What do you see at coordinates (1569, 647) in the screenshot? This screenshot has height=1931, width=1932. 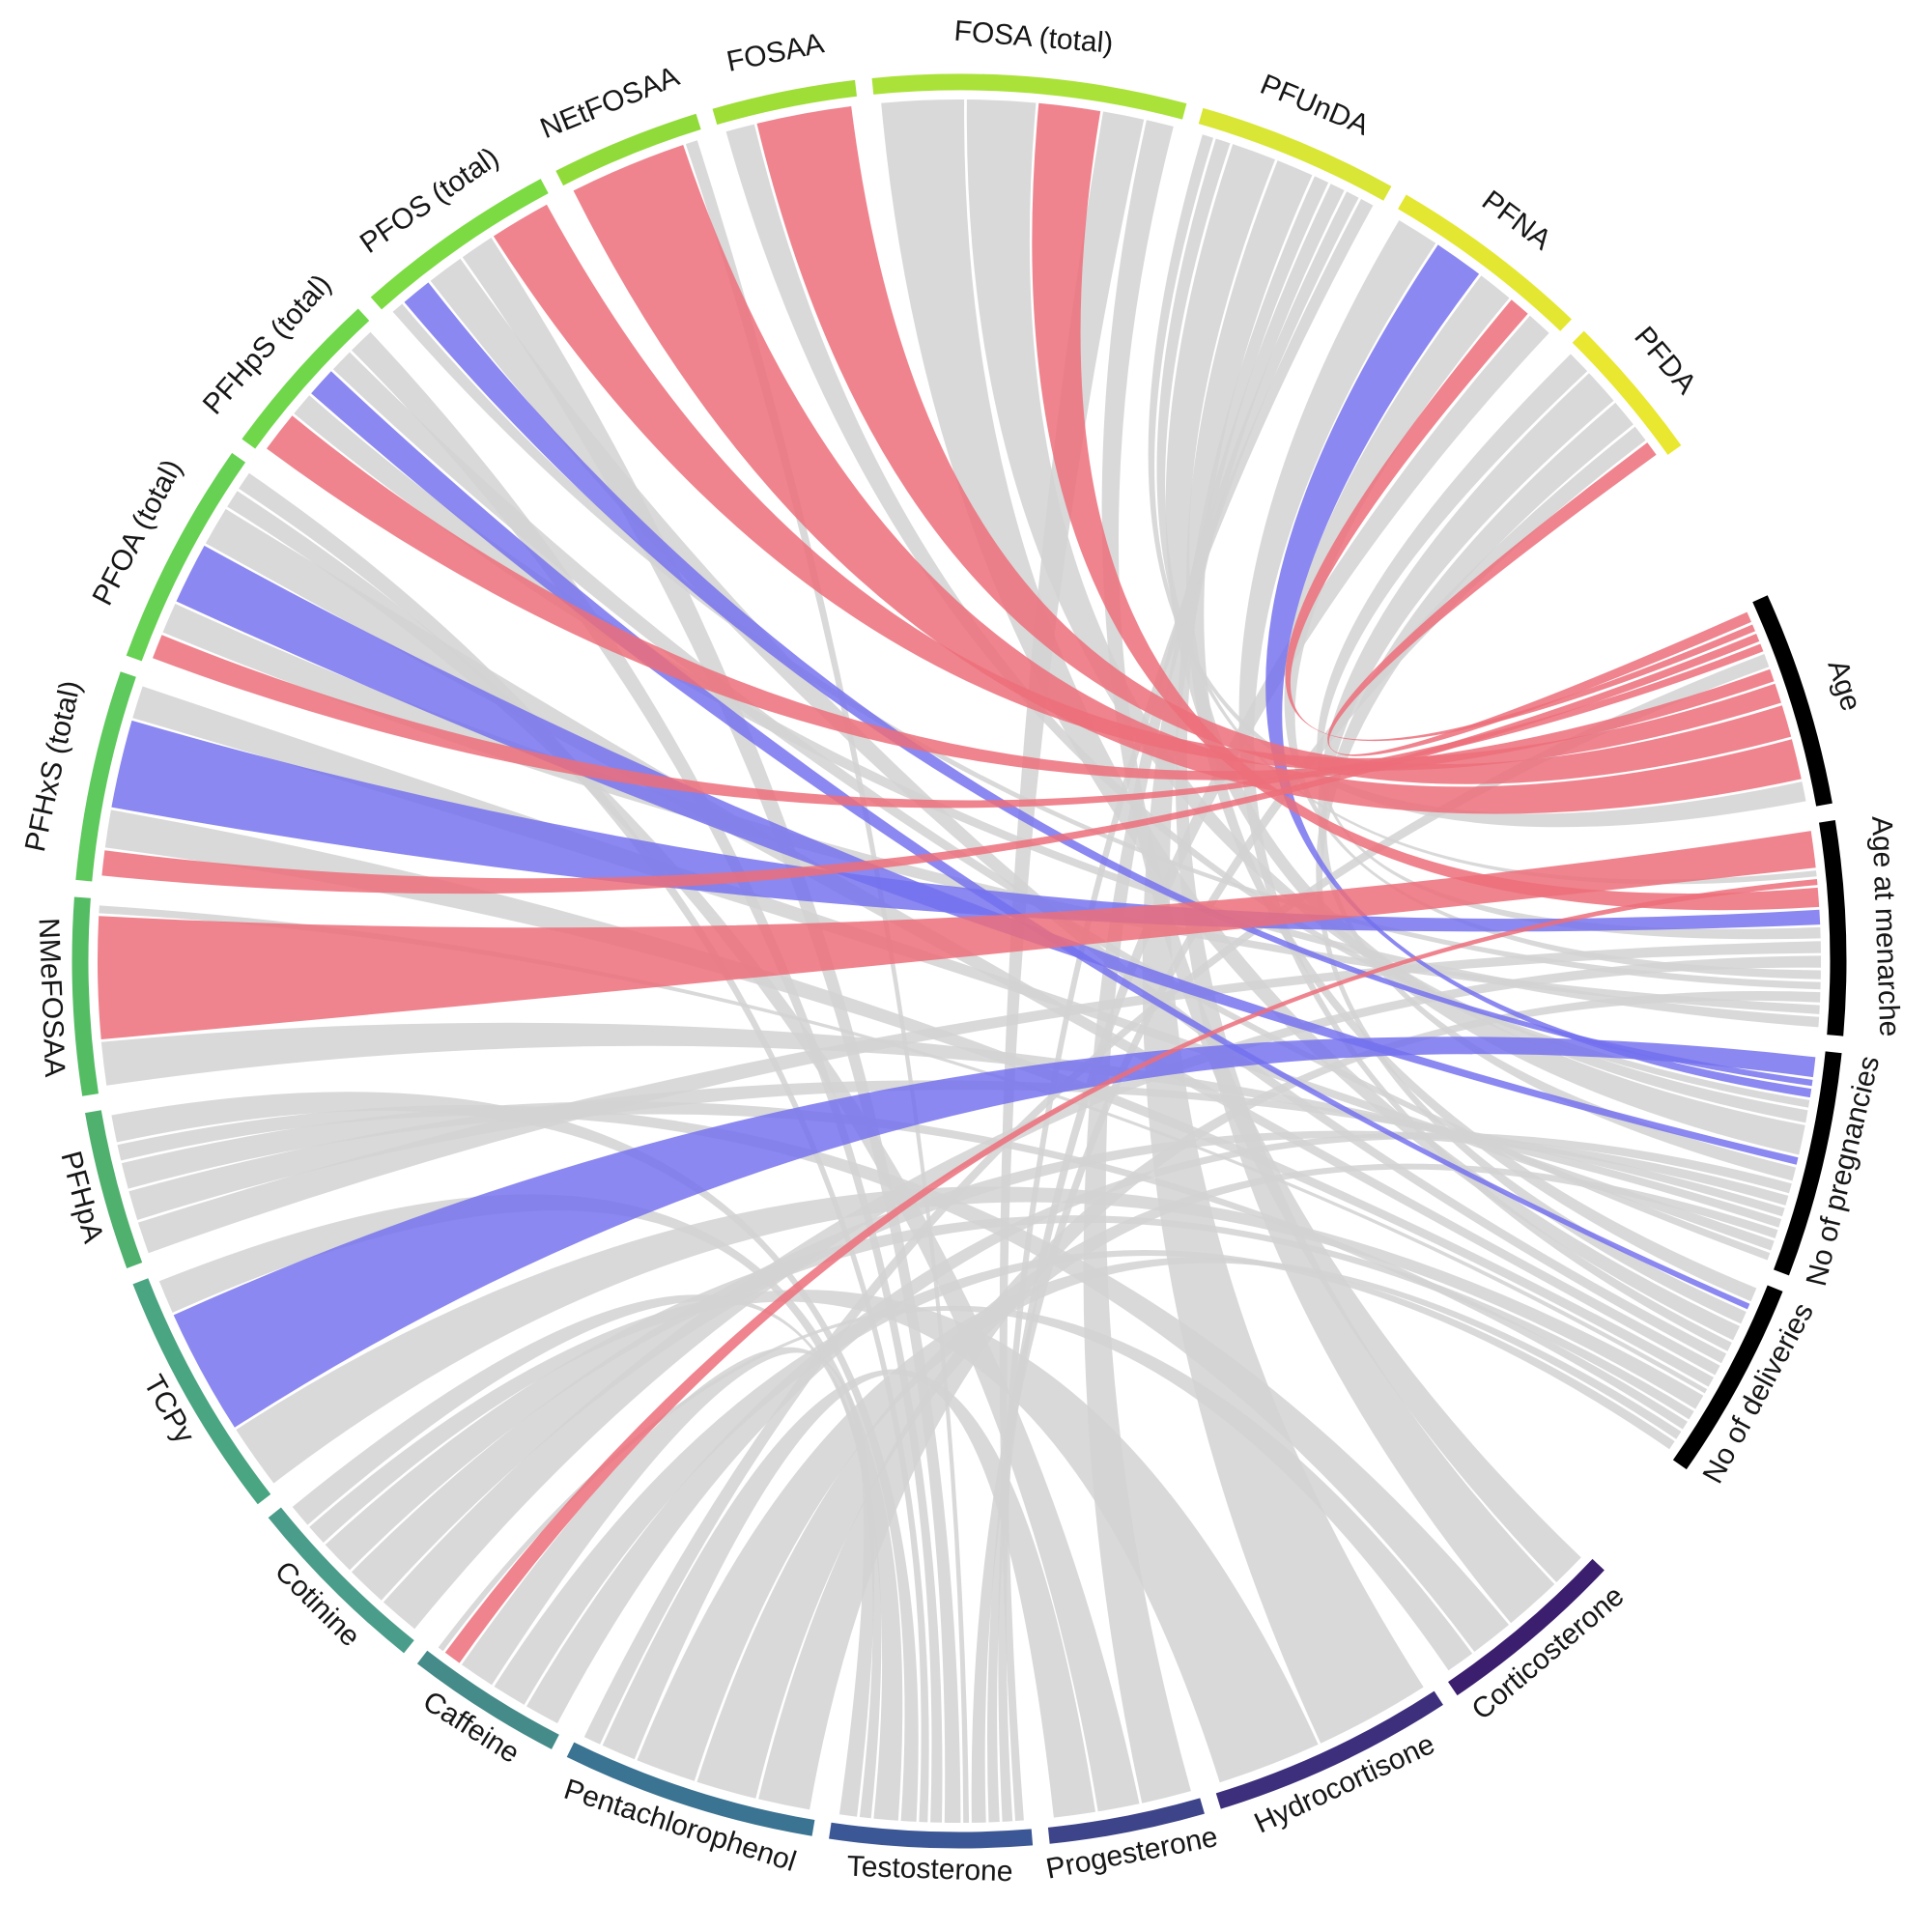 I see `ribbon-pfda-age-at-menarche` at bounding box center [1569, 647].